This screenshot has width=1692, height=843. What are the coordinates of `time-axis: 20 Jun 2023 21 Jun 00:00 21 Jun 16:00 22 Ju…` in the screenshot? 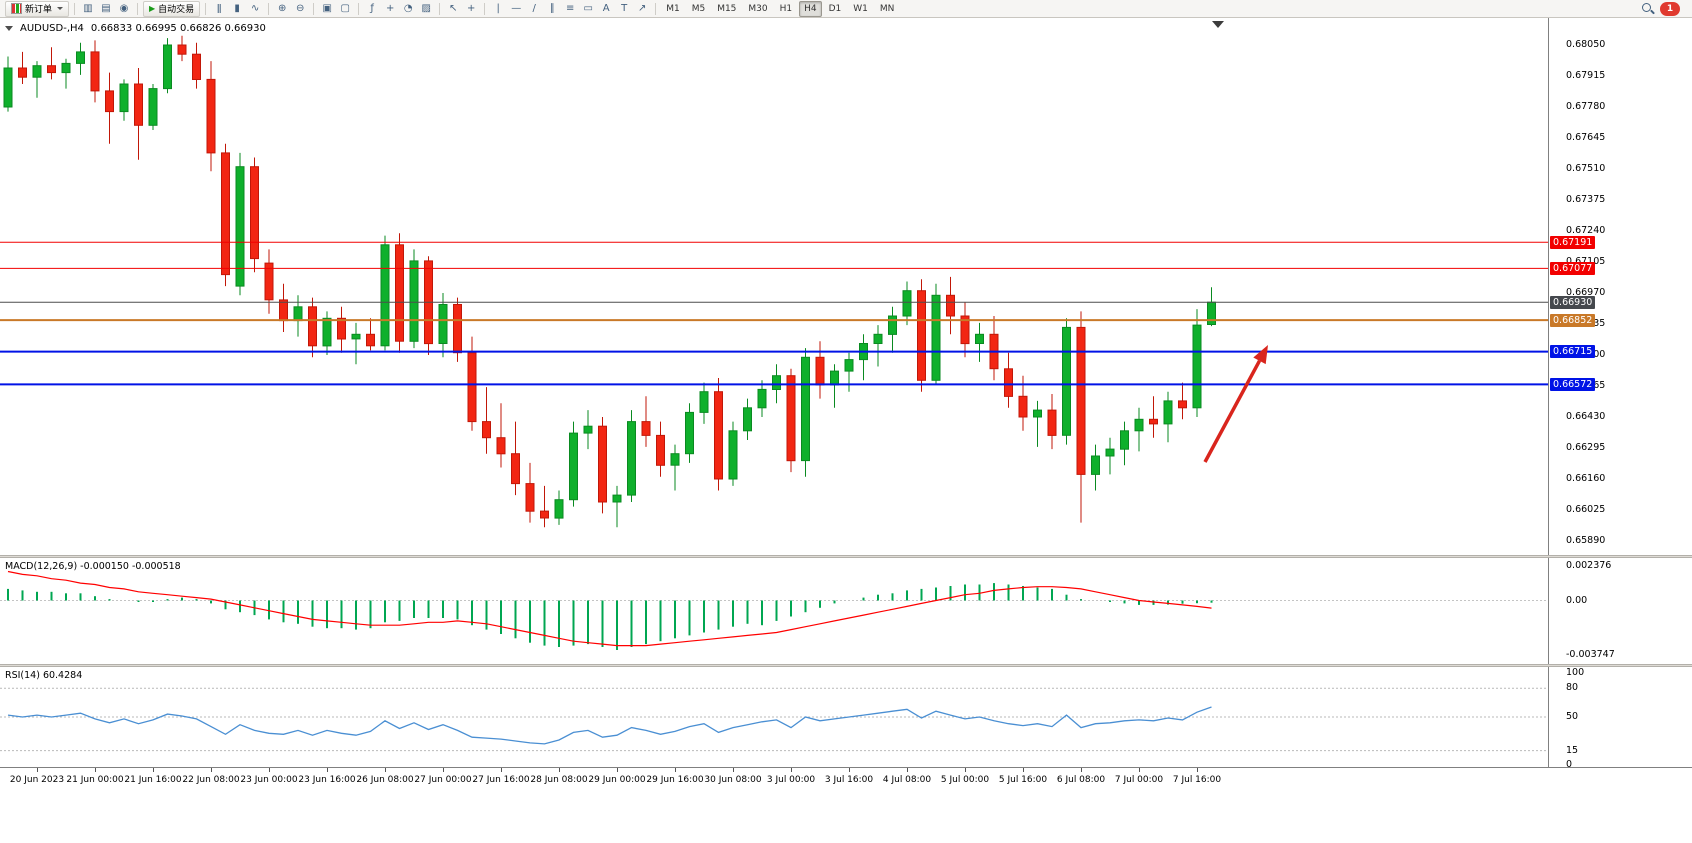 It's located at (846, 779).